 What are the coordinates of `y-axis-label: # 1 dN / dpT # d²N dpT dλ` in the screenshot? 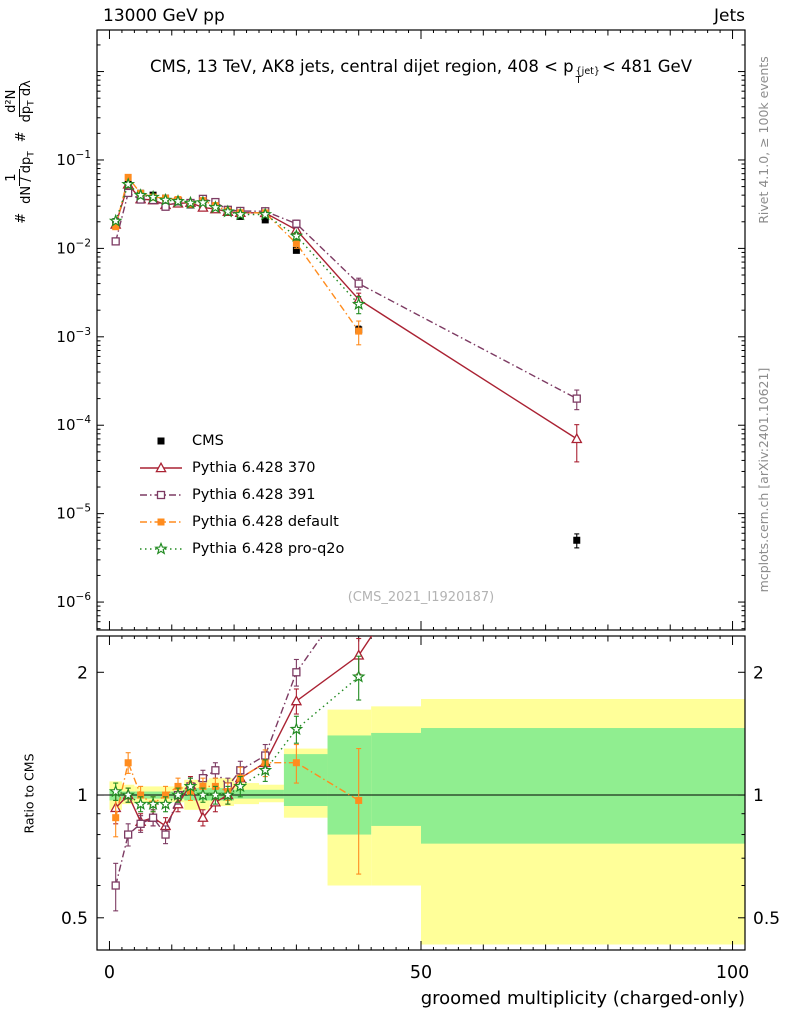 It's located at (21, 151).